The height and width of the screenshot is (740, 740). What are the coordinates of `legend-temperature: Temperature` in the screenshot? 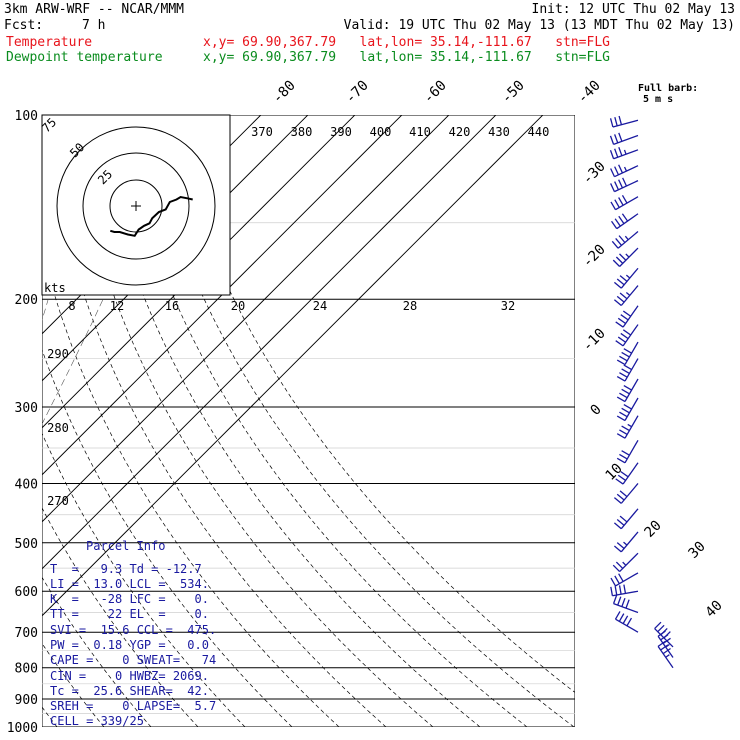 It's located at (49, 42).